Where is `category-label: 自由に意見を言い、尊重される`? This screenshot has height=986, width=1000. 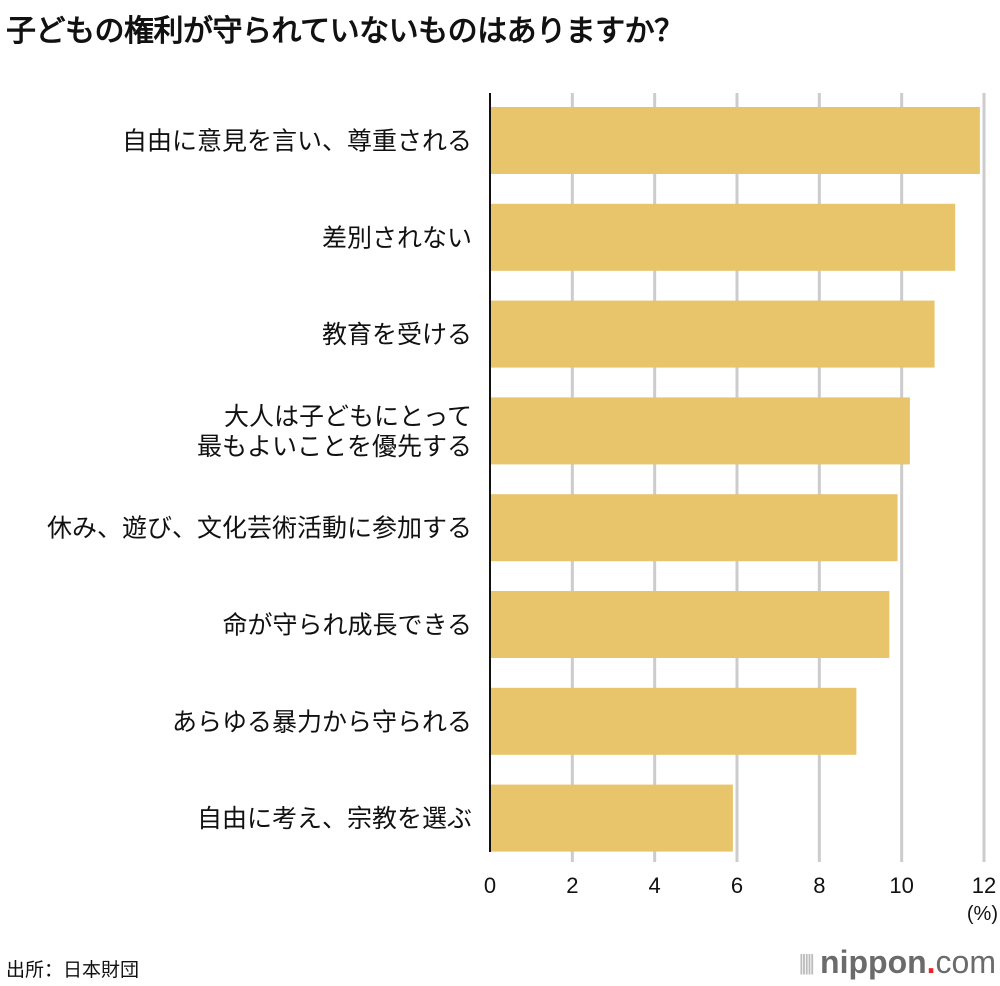
category-label: 自由に意見を言い、尊重される is located at coordinates (297, 141).